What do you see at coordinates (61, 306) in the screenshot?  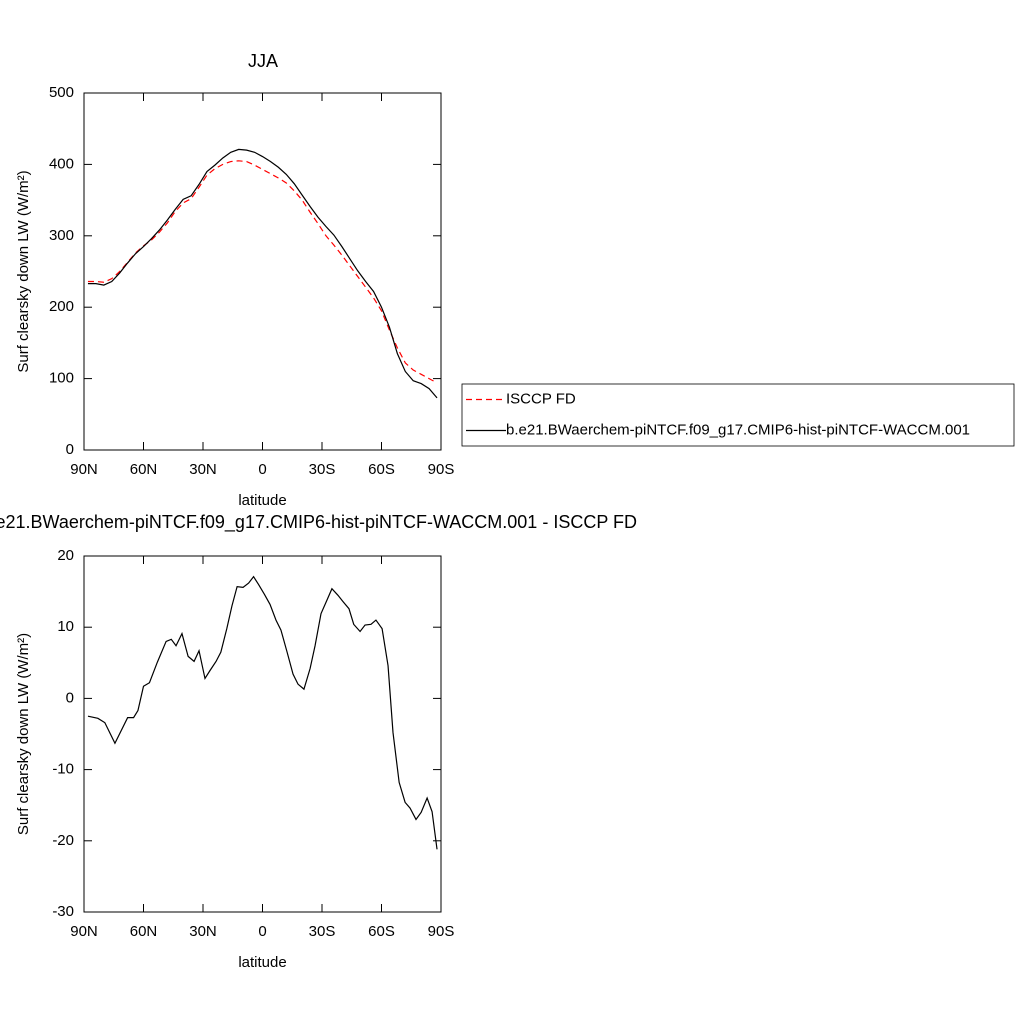 I see `y-tick-label: 200` at bounding box center [61, 306].